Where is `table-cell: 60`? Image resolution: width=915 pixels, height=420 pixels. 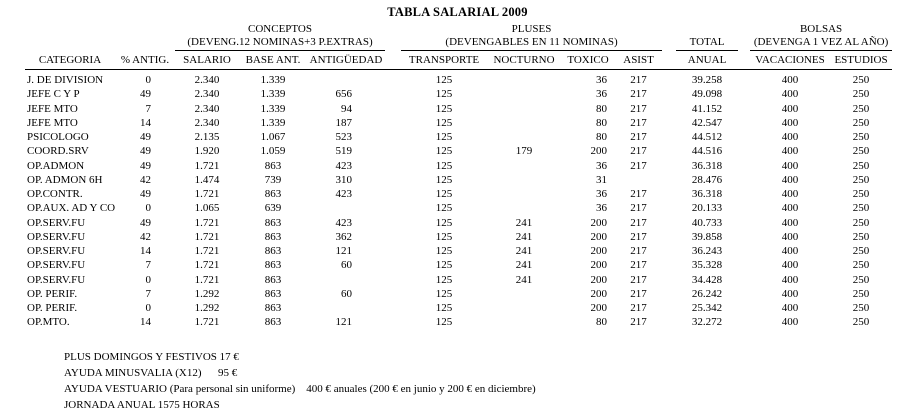 table-cell: 60 is located at coordinates (347, 293).